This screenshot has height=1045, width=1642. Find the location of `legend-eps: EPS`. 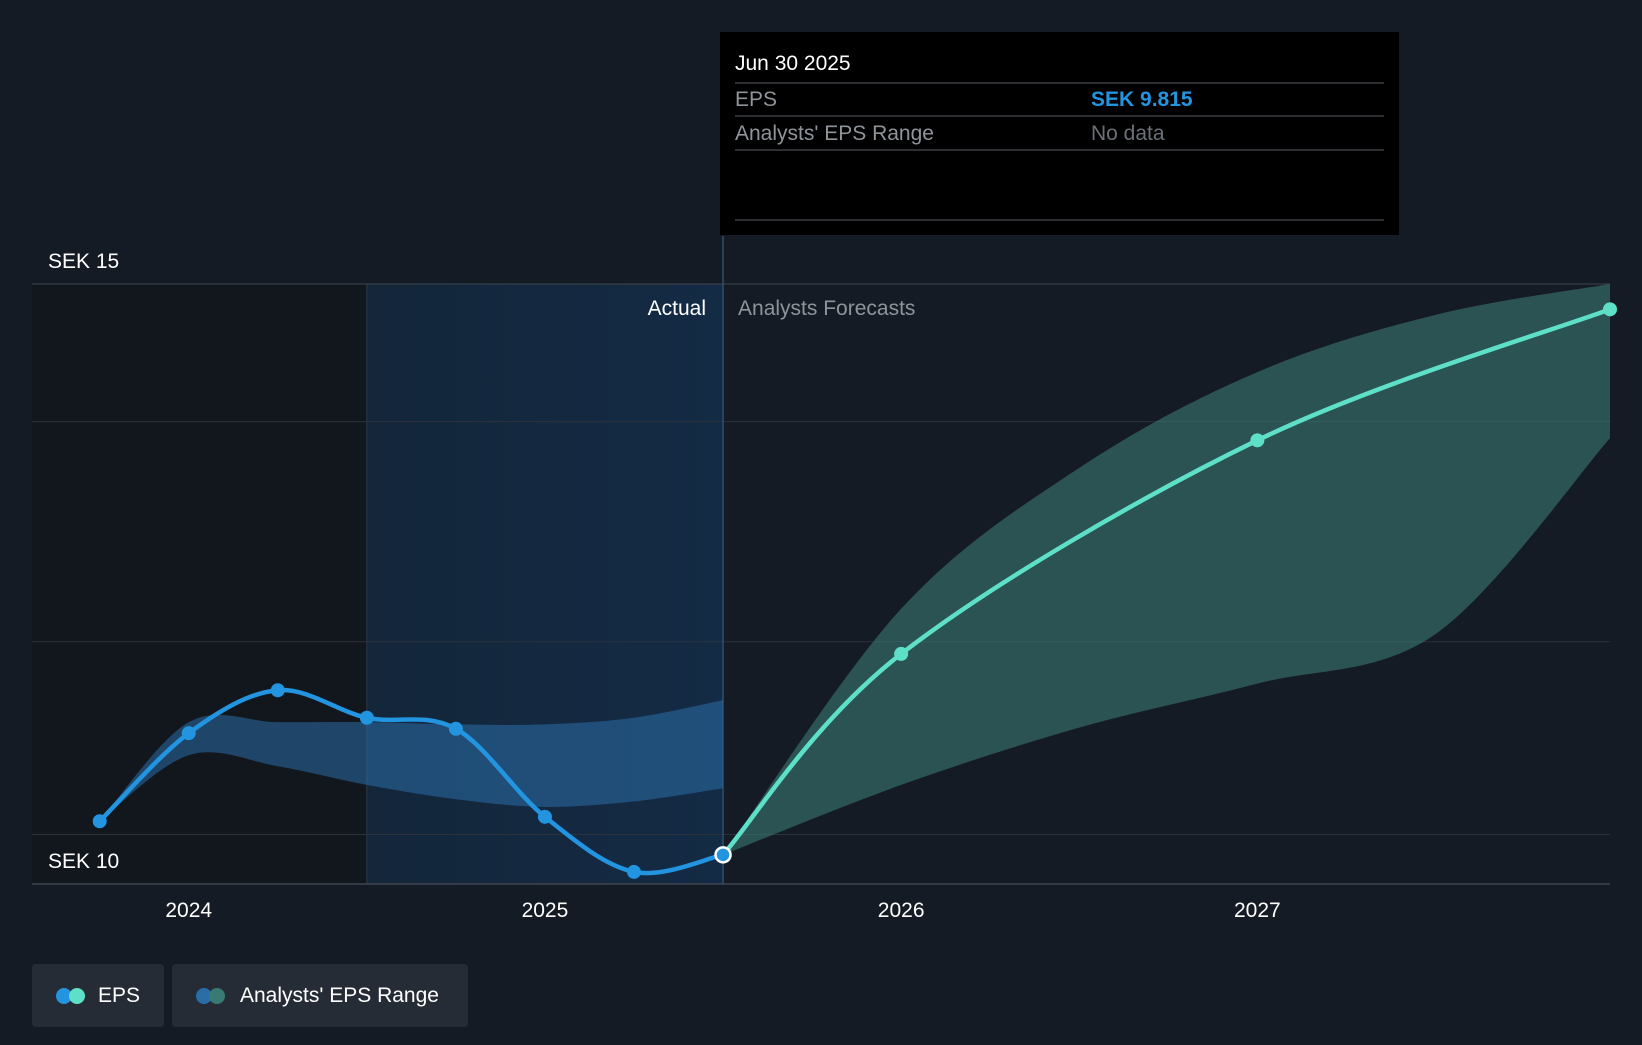

legend-eps: EPS is located at coordinates (98, 995).